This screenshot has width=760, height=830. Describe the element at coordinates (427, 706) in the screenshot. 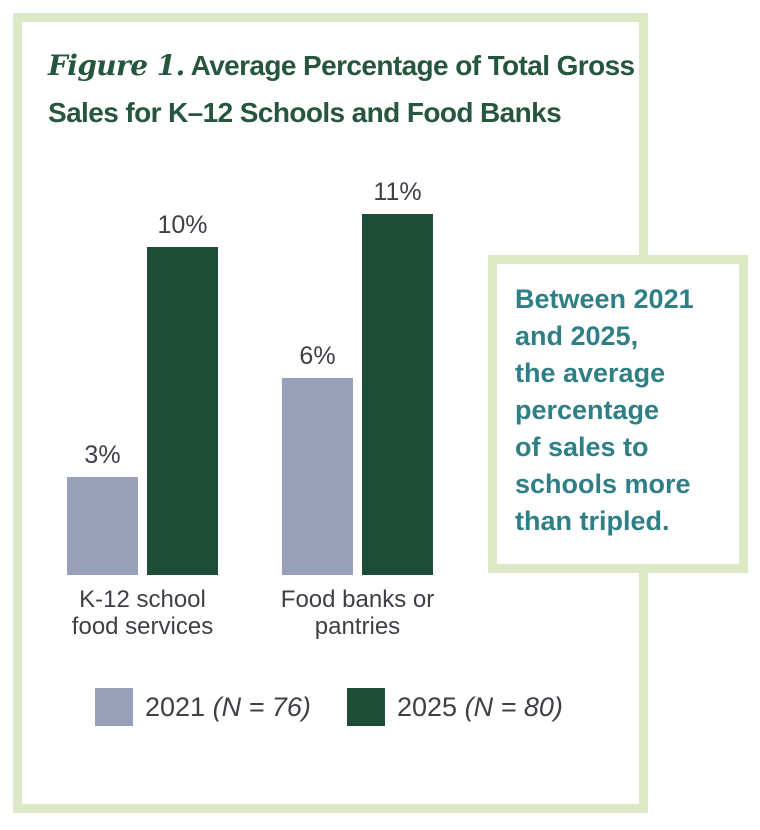

I see `legend-year-2025: 2025` at that location.